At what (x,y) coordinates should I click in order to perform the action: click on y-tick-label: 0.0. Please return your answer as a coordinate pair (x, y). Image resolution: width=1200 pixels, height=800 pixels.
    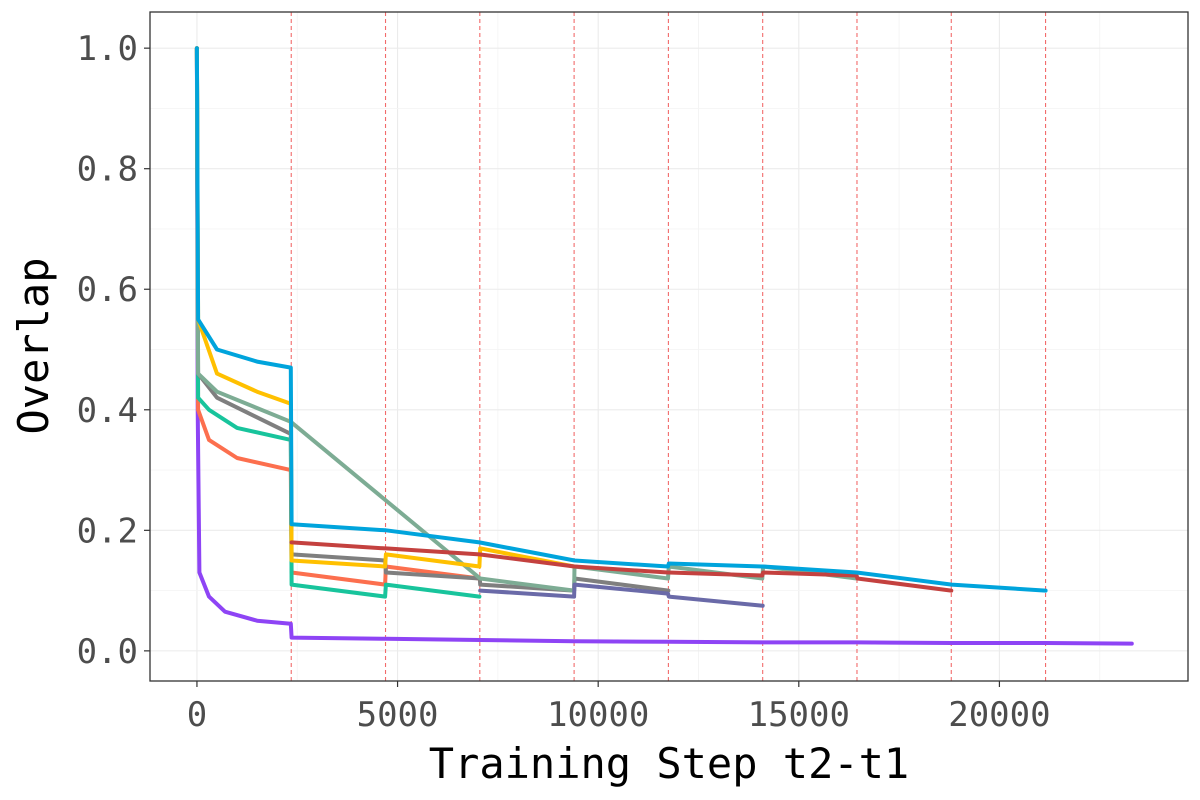
    Looking at the image, I should click on (107, 652).